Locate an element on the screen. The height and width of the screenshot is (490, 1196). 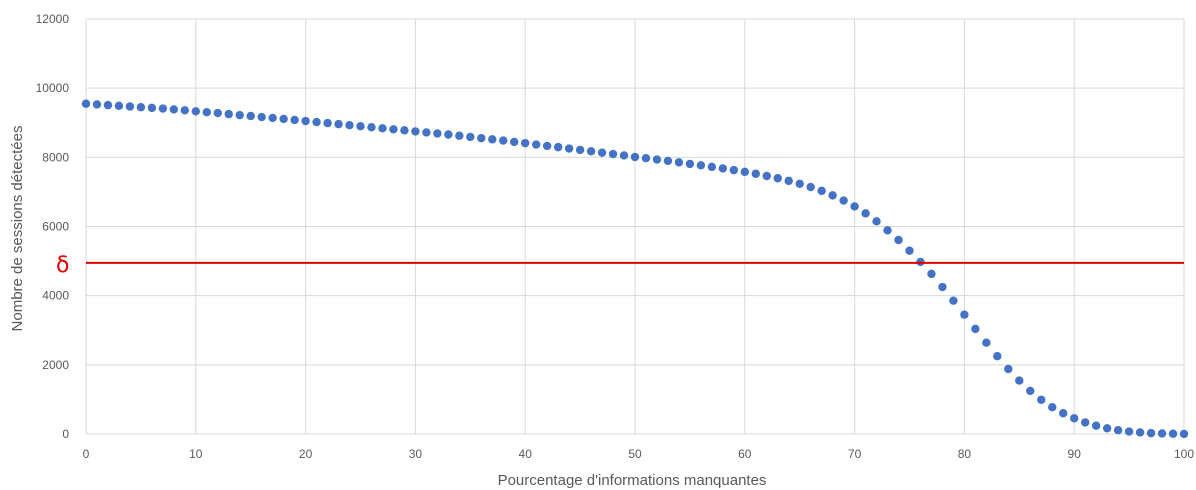
x-tick-label: 30 is located at coordinates (416, 454).